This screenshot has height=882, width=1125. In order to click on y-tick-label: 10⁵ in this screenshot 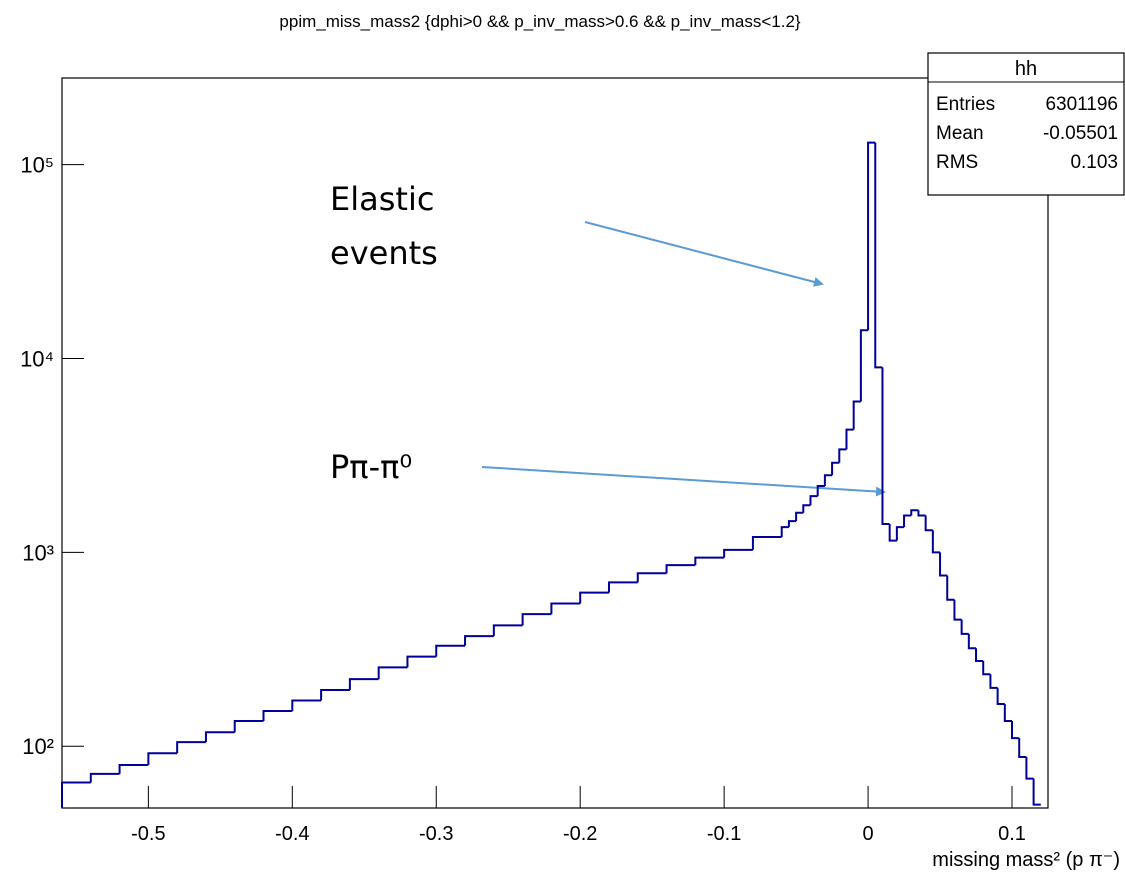, I will do `click(37, 165)`.